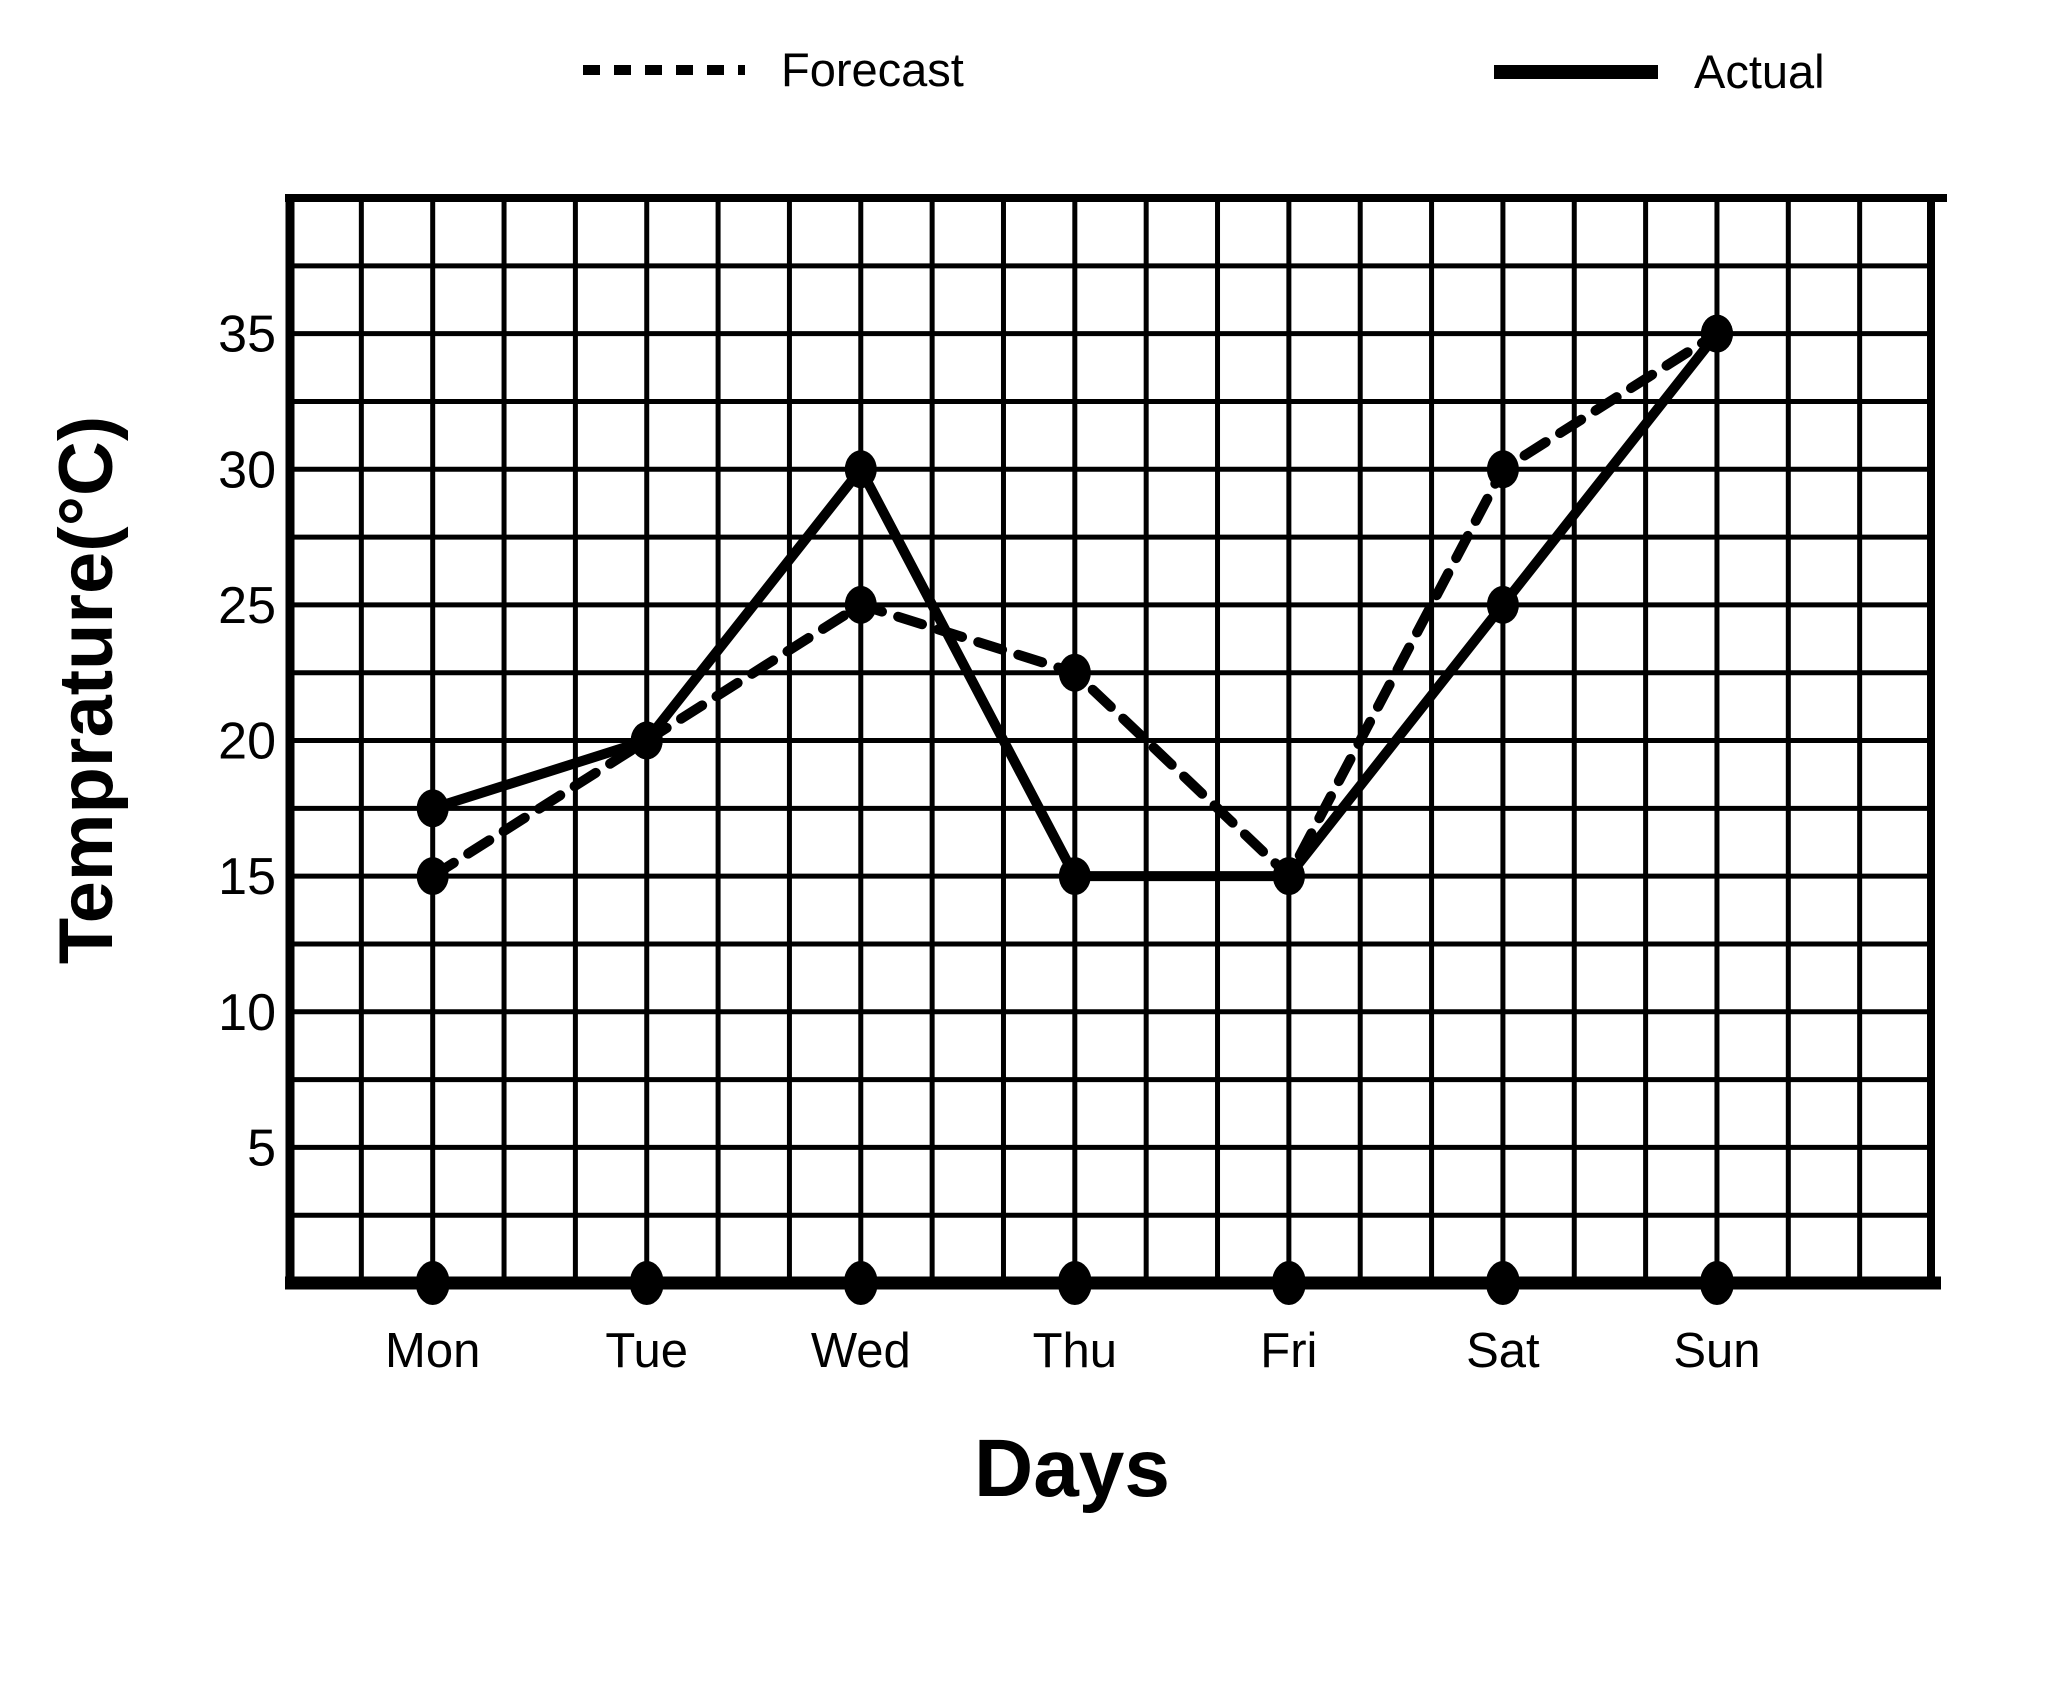 The width and height of the screenshot is (2048, 1682). What do you see at coordinates (1074, 672) in the screenshot?
I see `data-point-forecast-thu` at bounding box center [1074, 672].